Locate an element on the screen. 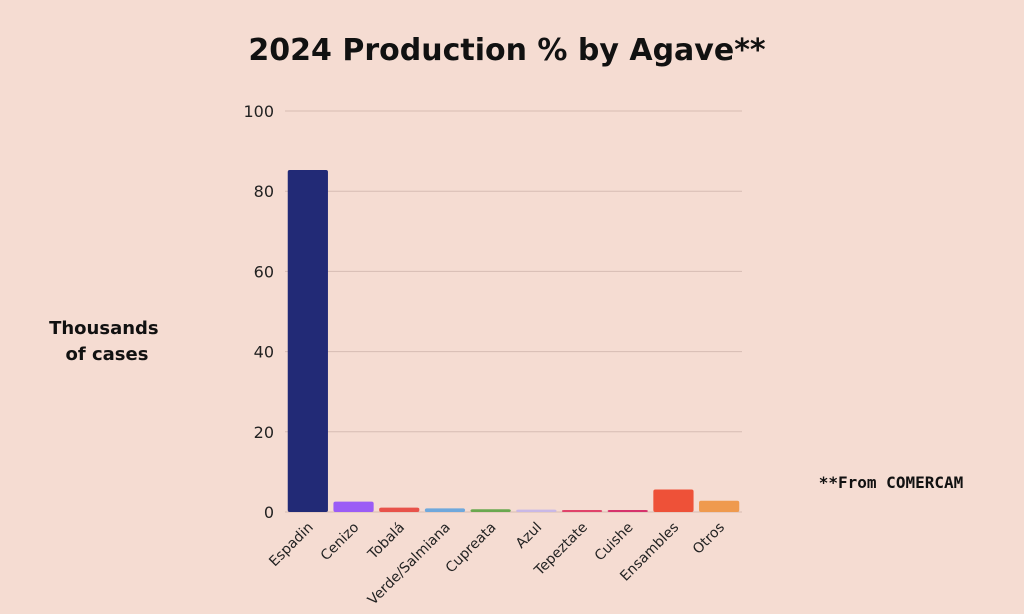 Image resolution: width=1024 pixels, height=614 pixels. bar-tepeztate is located at coordinates (582, 510).